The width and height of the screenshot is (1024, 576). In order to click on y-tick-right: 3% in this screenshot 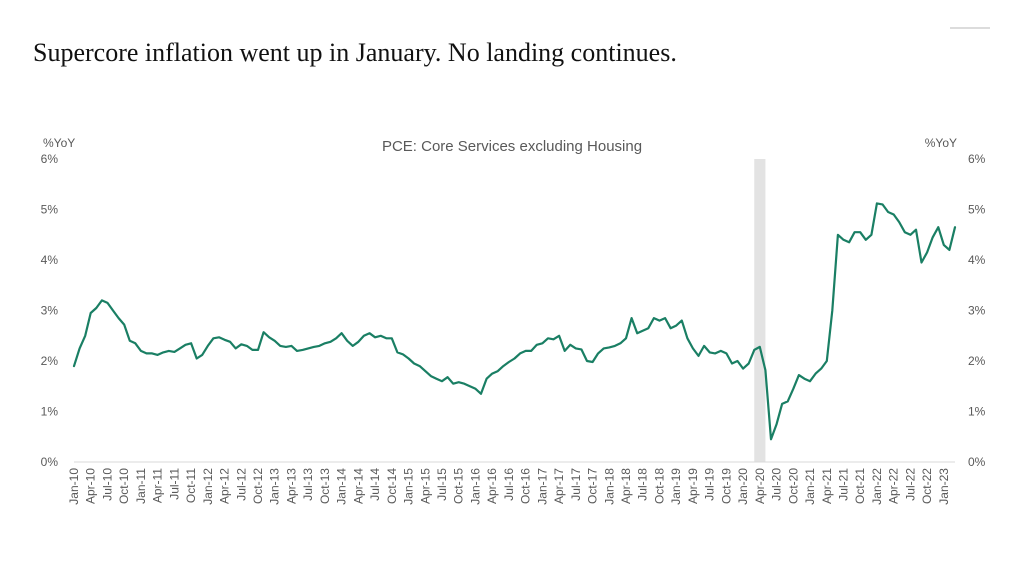, I will do `click(977, 311)`.